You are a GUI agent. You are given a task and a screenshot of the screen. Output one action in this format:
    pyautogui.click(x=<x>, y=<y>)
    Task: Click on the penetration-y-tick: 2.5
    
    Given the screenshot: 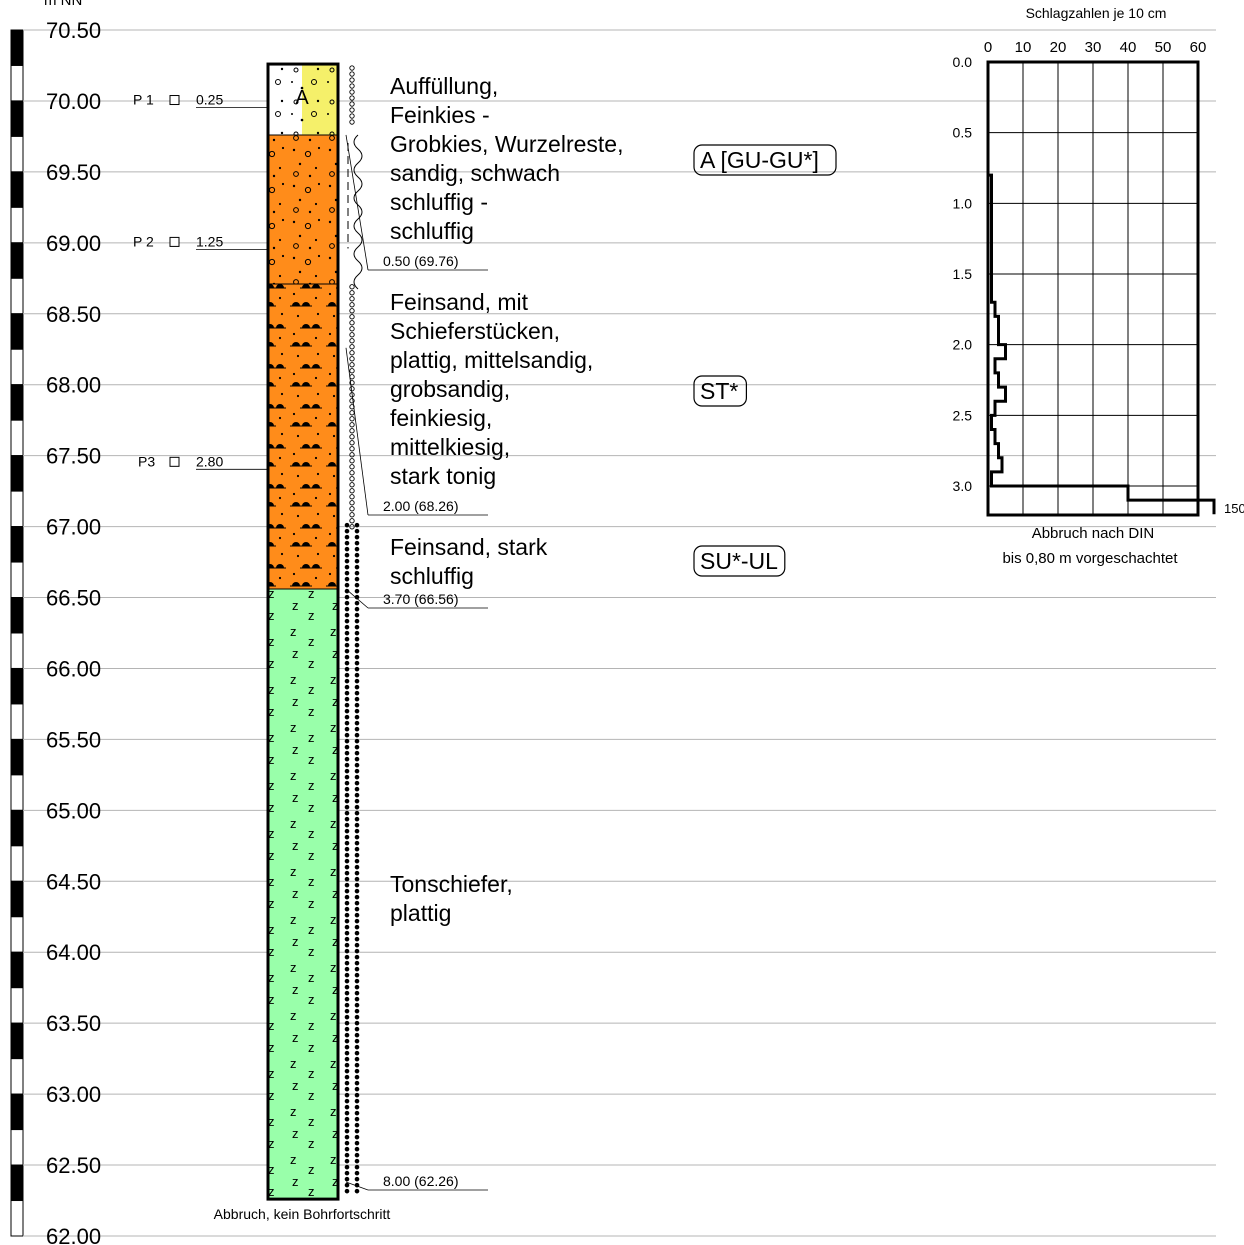 What is the action you would take?
    pyautogui.click(x=963, y=415)
    